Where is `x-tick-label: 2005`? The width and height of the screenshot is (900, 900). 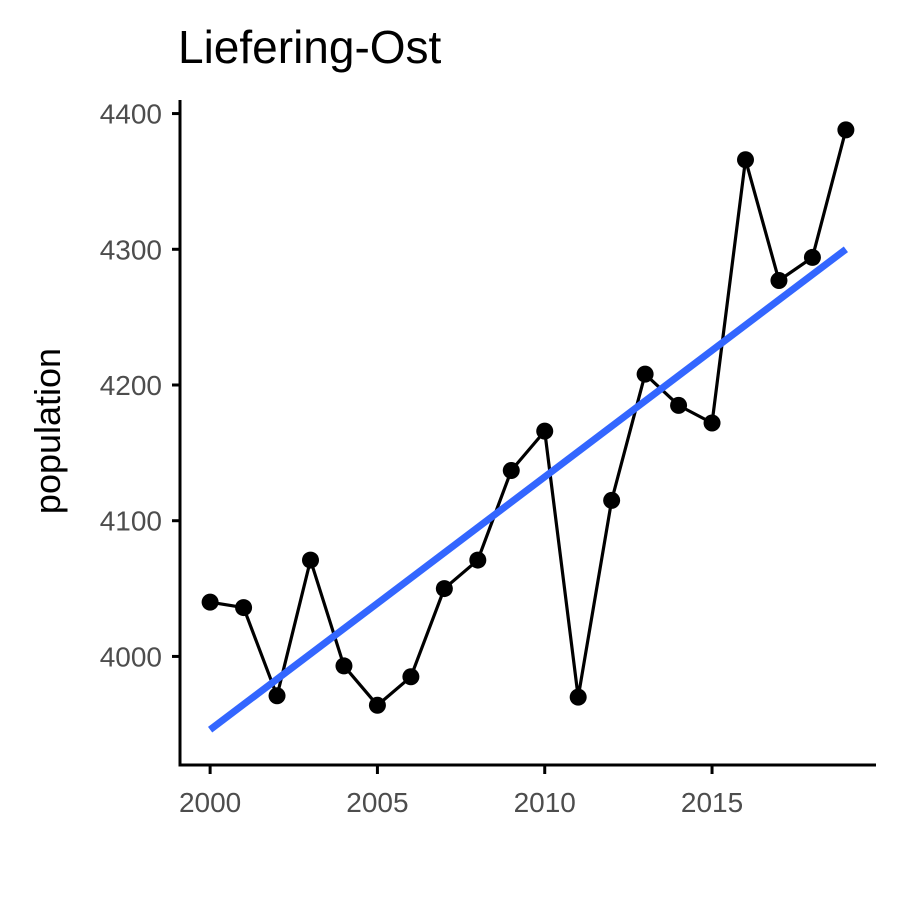 x-tick-label: 2005 is located at coordinates (377, 802).